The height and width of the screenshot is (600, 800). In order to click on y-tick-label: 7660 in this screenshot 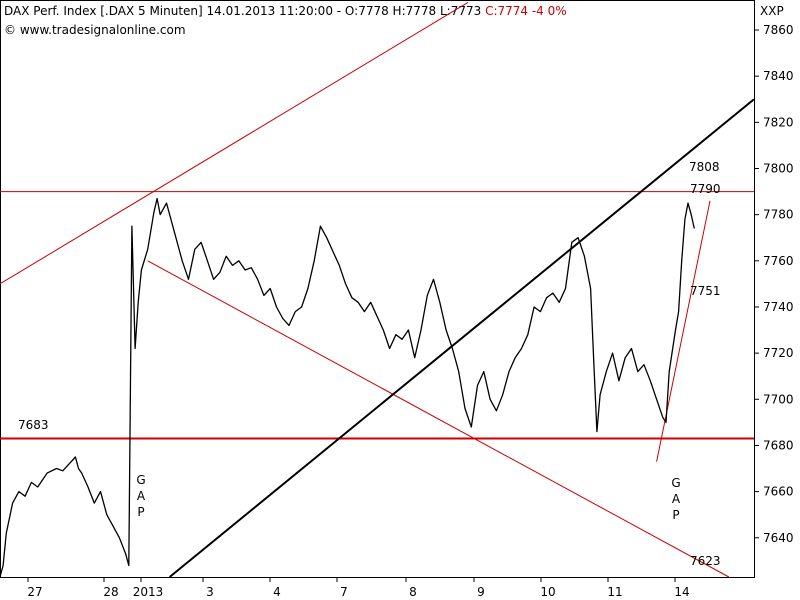, I will do `click(778, 492)`.